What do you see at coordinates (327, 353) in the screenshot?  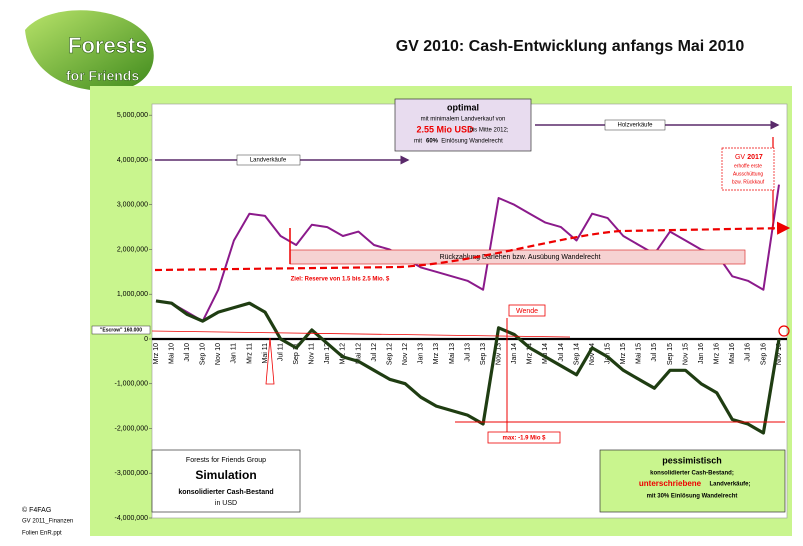 I see `x-tick-label: Jan 12` at bounding box center [327, 353].